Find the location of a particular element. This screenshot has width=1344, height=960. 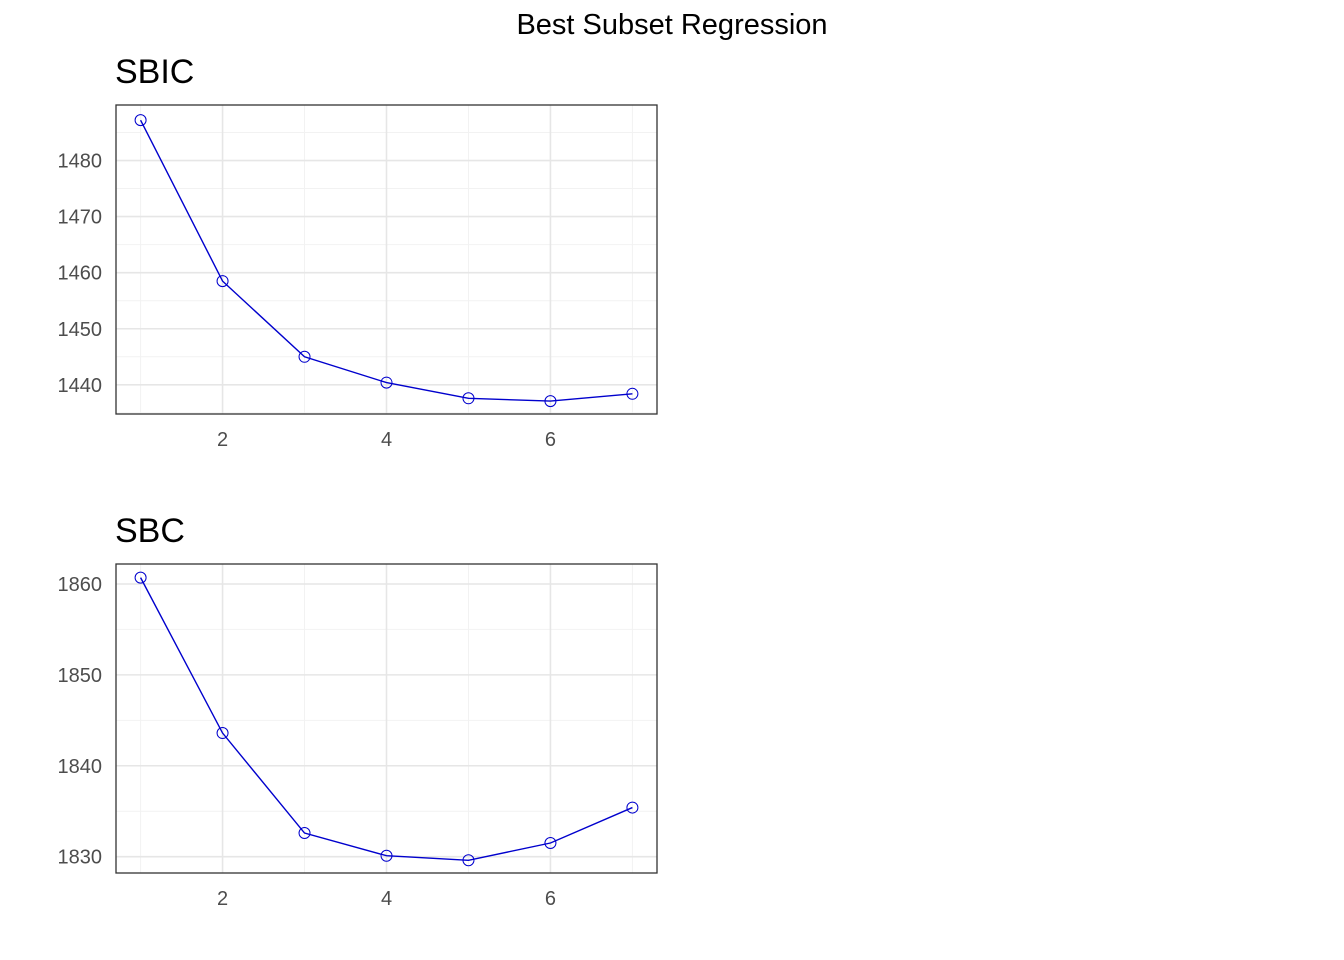

series-line-sbic is located at coordinates (386, 260).